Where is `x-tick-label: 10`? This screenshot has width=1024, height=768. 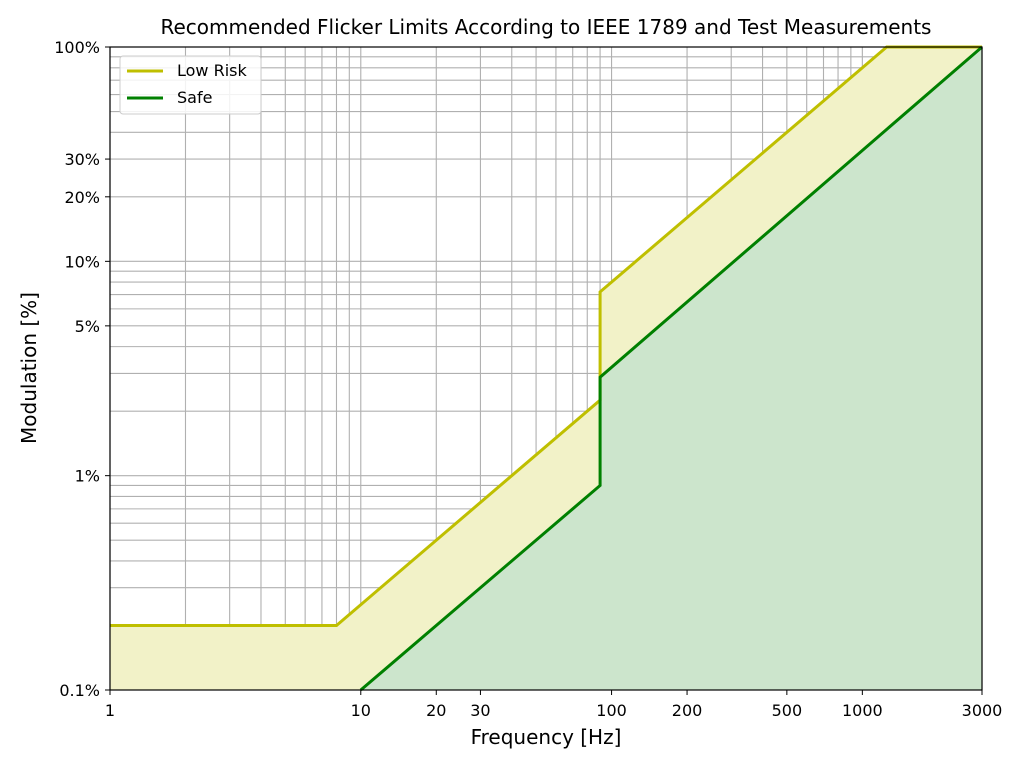
x-tick-label: 10 is located at coordinates (361, 710).